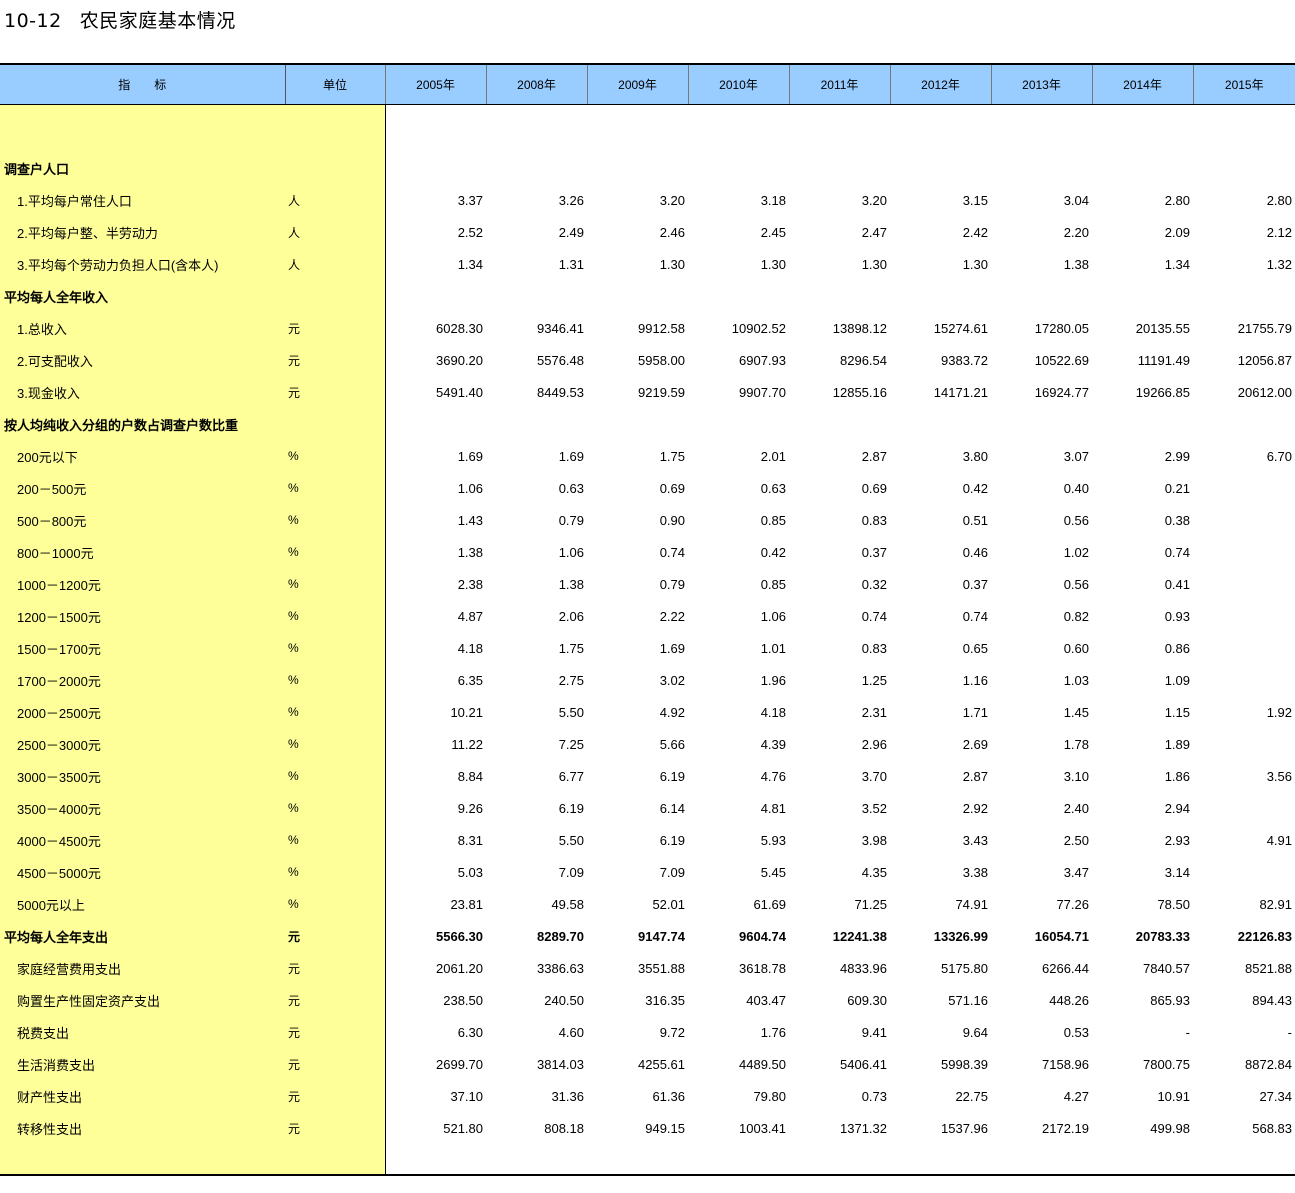  What do you see at coordinates (1272, 1128) in the screenshot?
I see `value-cell: 568.83` at bounding box center [1272, 1128].